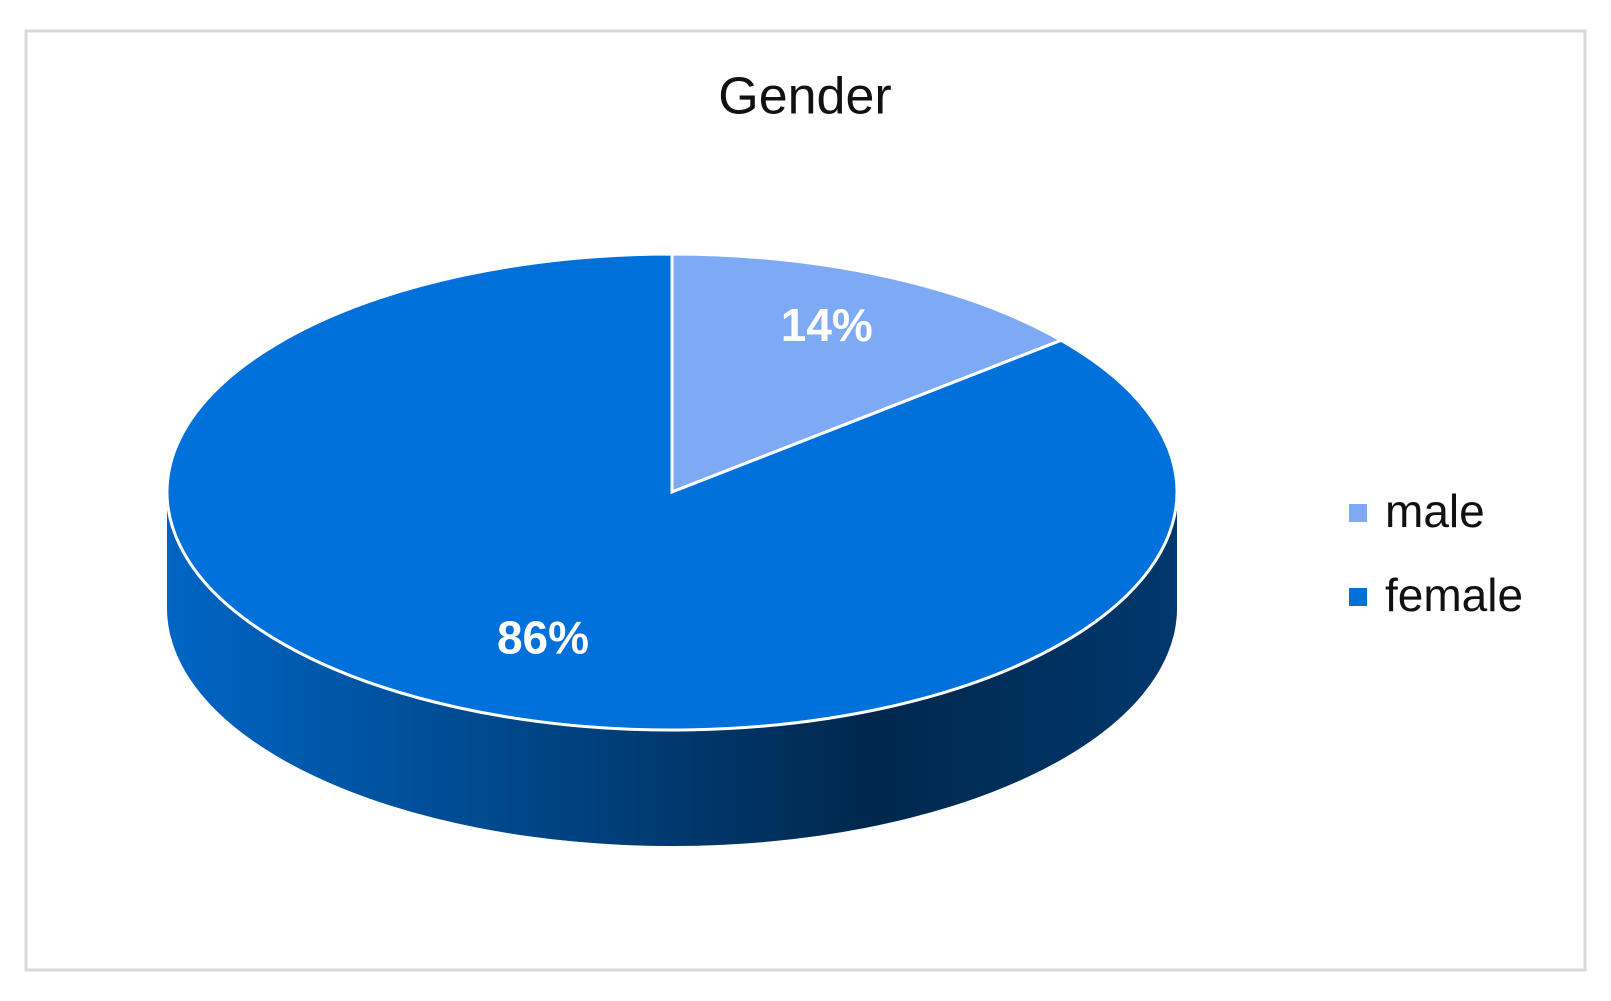 The image size is (1611, 1001). I want to click on legend-label: male, so click(1435, 511).